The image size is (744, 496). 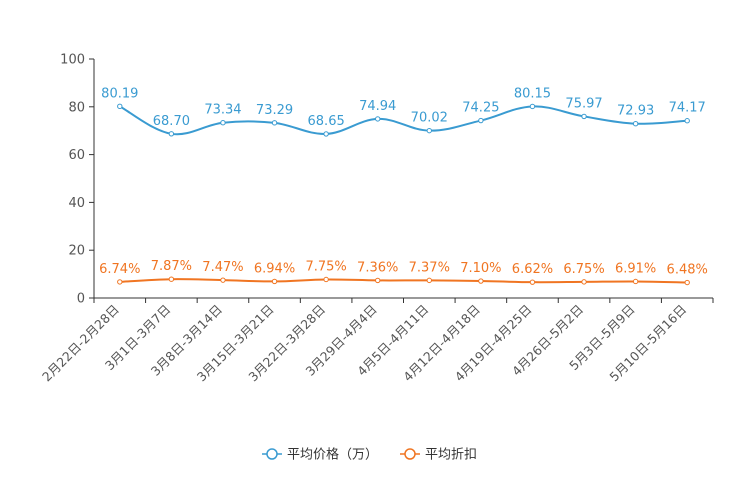 What do you see at coordinates (222, 110) in the screenshot?
I see `data-label: 73.34` at bounding box center [222, 110].